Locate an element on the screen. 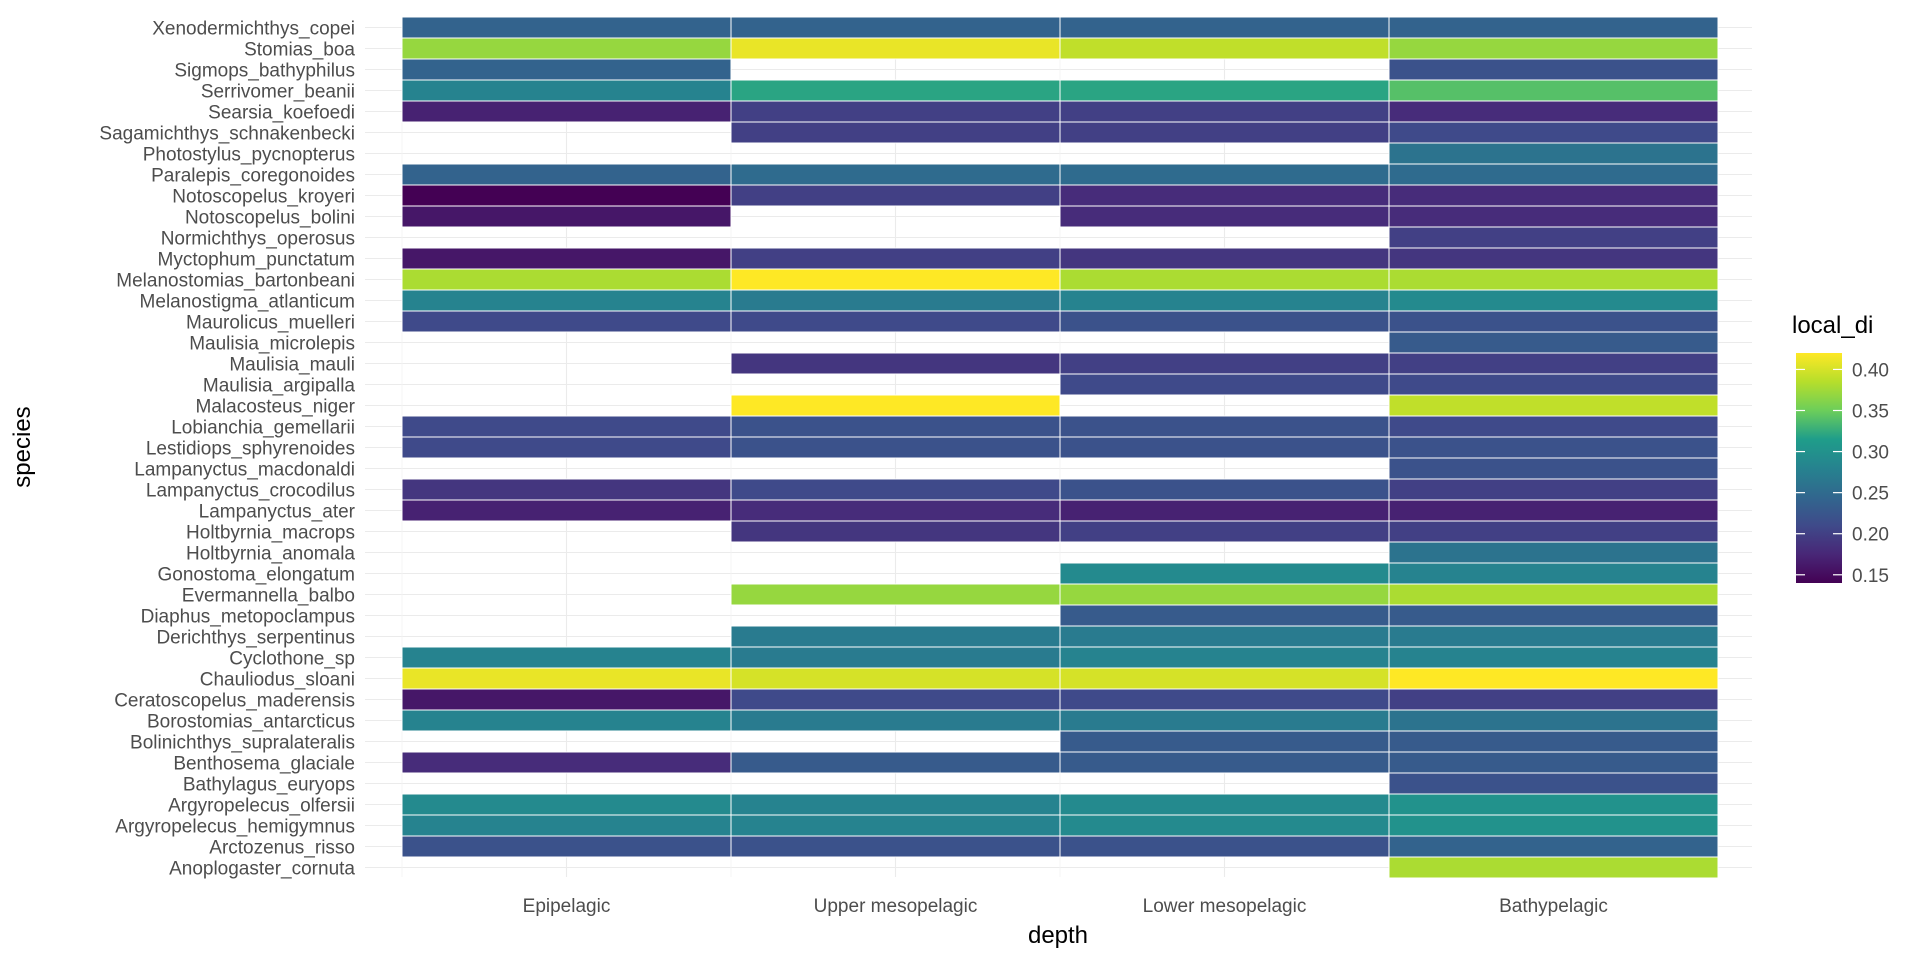 This screenshot has height=960, width=1920. x-tick-label: Lower mesopelagic is located at coordinates (1225, 906).